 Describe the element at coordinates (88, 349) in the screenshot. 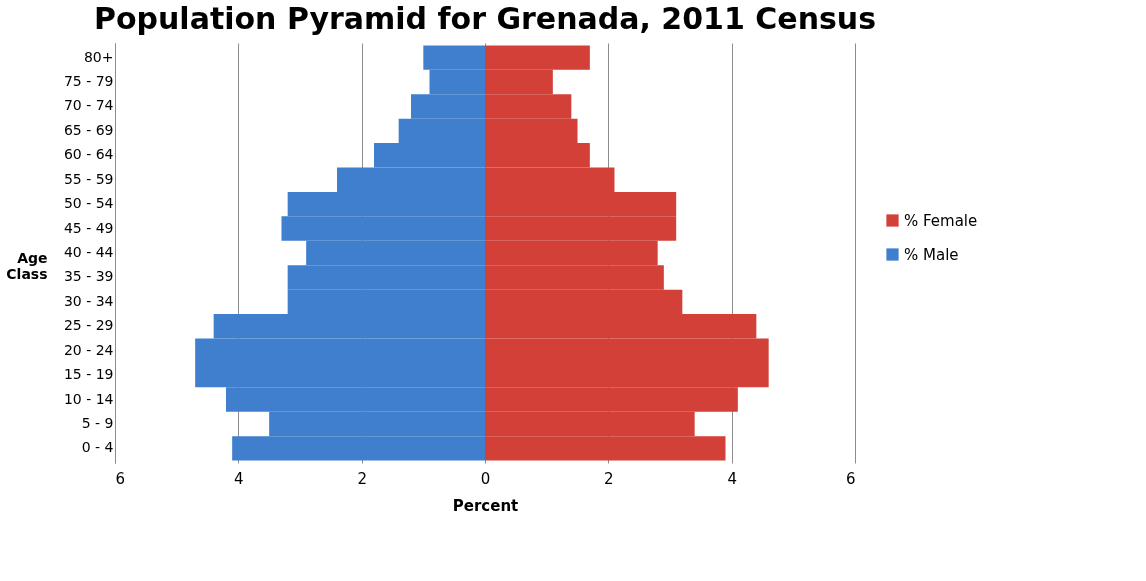

I see `y-tick-label: 20 - 24` at that location.